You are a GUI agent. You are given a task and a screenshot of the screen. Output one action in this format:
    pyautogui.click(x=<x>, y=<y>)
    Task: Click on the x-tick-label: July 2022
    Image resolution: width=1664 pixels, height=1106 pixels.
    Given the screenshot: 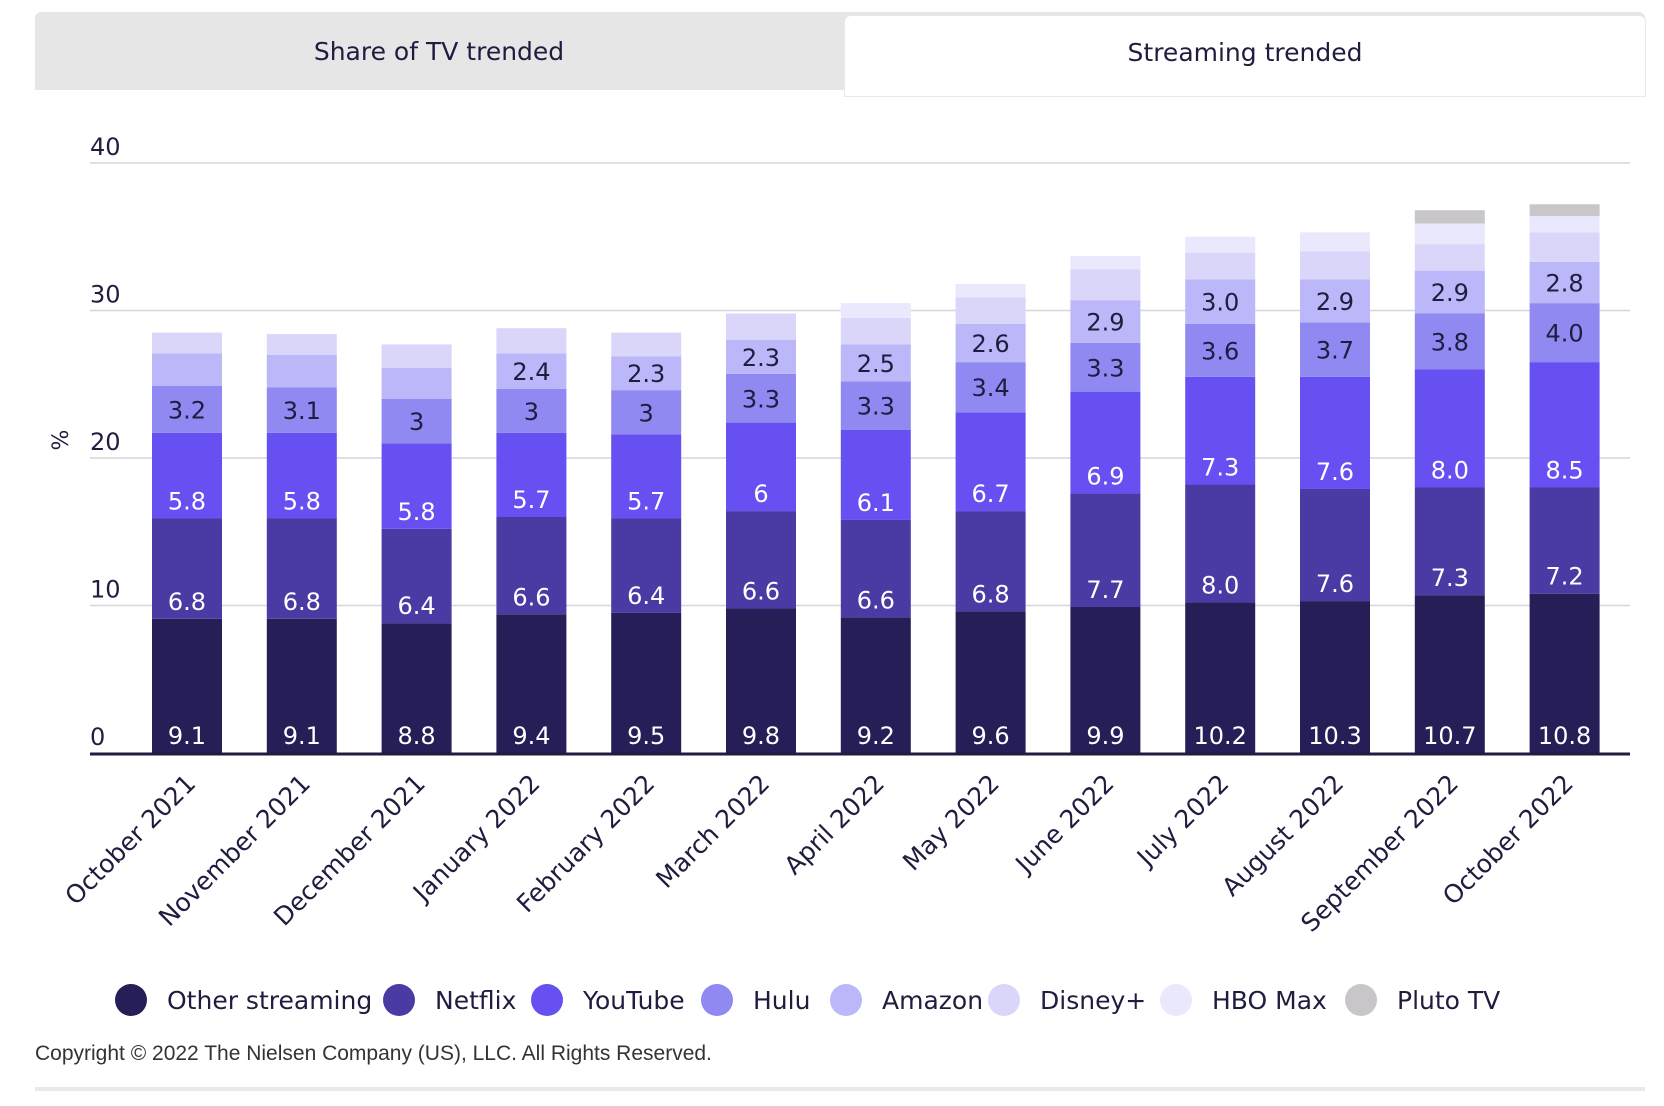 What is the action you would take?
    pyautogui.click(x=1182, y=821)
    